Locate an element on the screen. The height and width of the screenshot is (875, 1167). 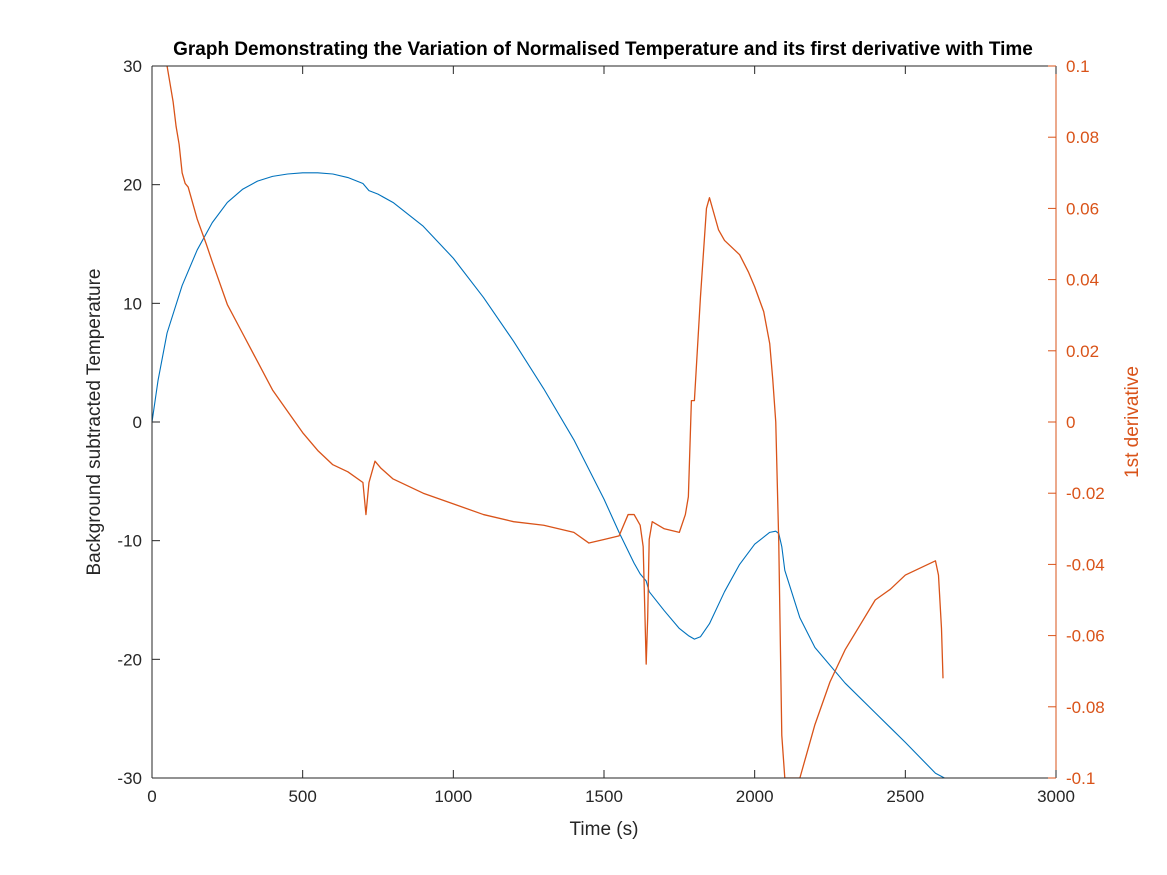
y-right-tick-label: -0.04 is located at coordinates (1085, 564).